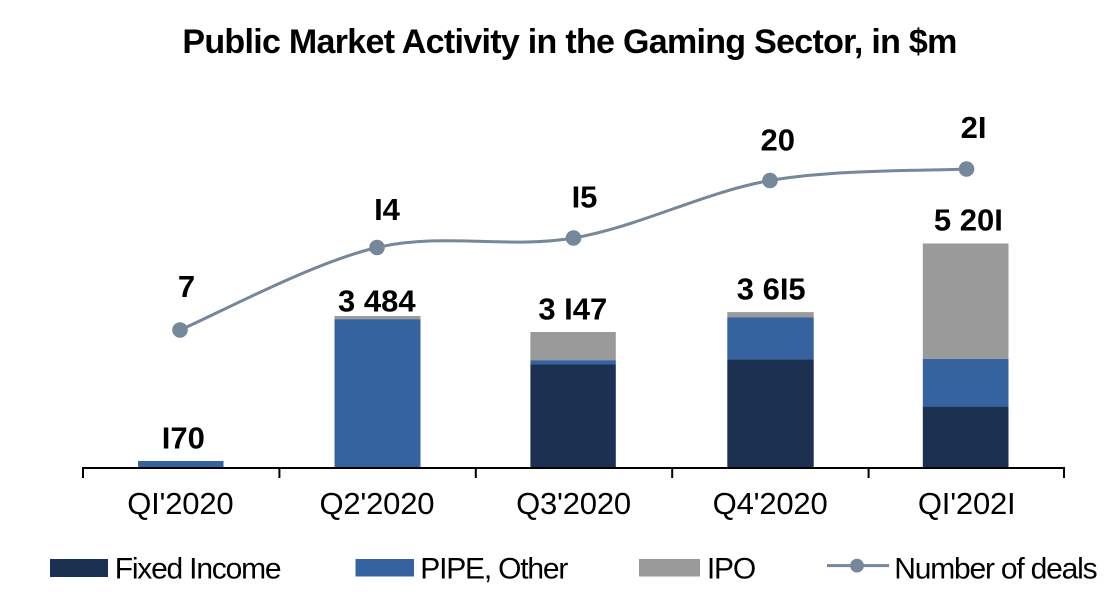 Image resolution: width=1120 pixels, height=604 pixels. What do you see at coordinates (572, 309) in the screenshot?
I see `svg-text: 3 I47` at bounding box center [572, 309].